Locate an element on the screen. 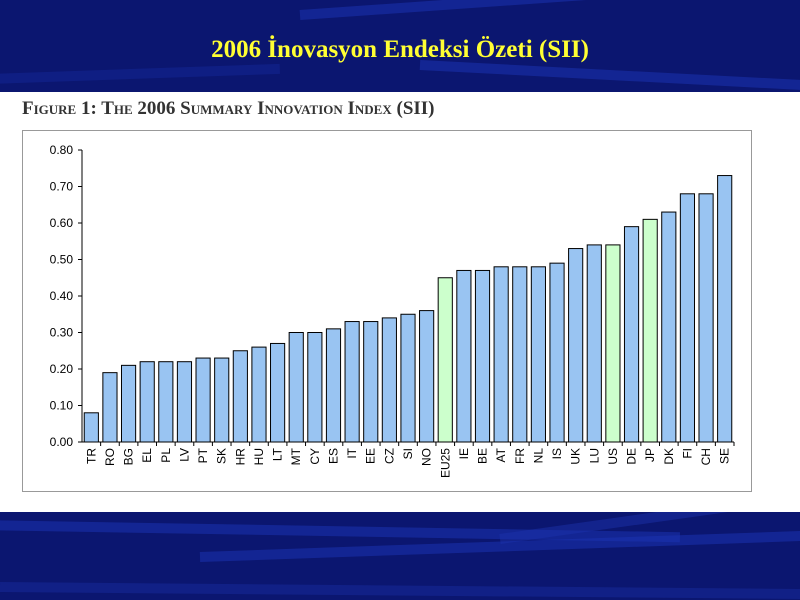 The image size is (800, 600). bar-lt is located at coordinates (278, 392).